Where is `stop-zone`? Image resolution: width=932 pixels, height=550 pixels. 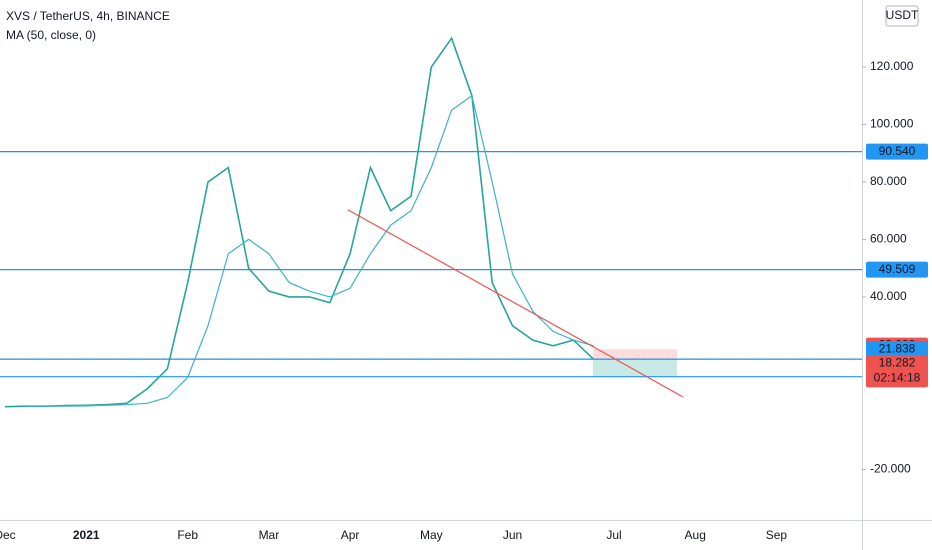
stop-zone is located at coordinates (635, 354).